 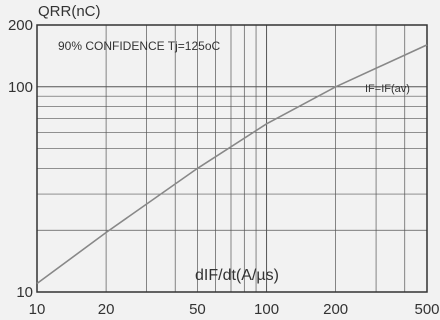 What do you see at coordinates (69, 11) in the screenshot?
I see `y-axis-label: QRR(nC)` at bounding box center [69, 11].